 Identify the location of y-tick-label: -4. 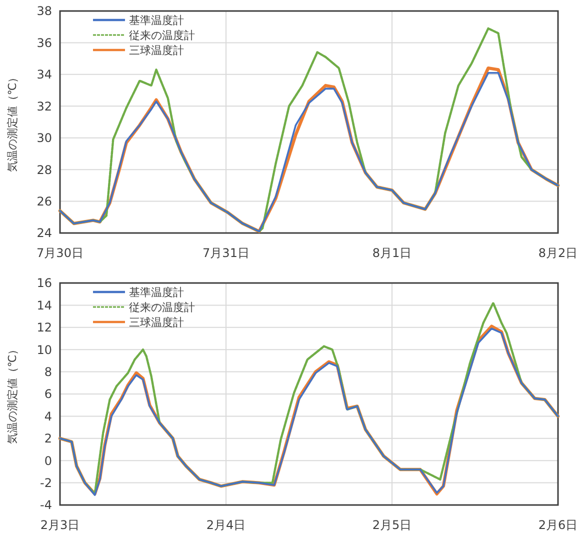
(46, 505).